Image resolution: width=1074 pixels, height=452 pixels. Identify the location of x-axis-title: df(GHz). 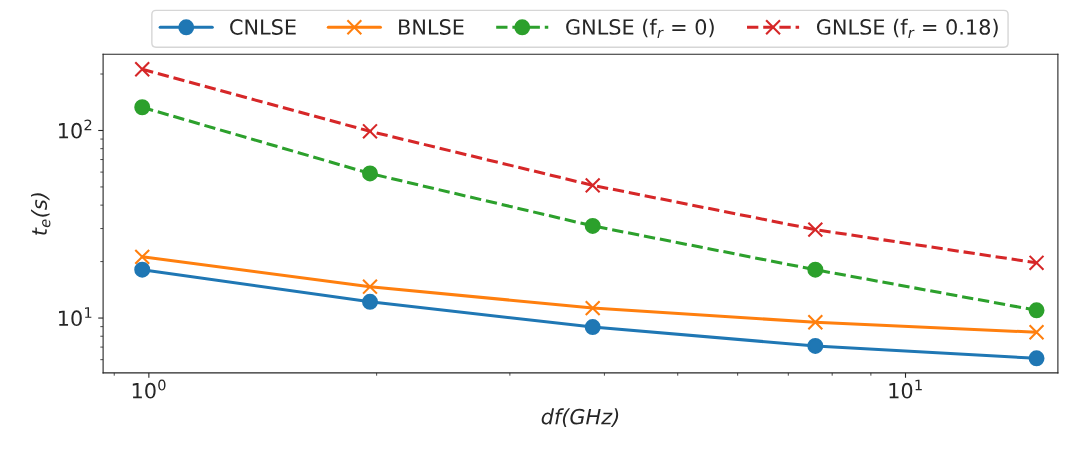
(580, 417).